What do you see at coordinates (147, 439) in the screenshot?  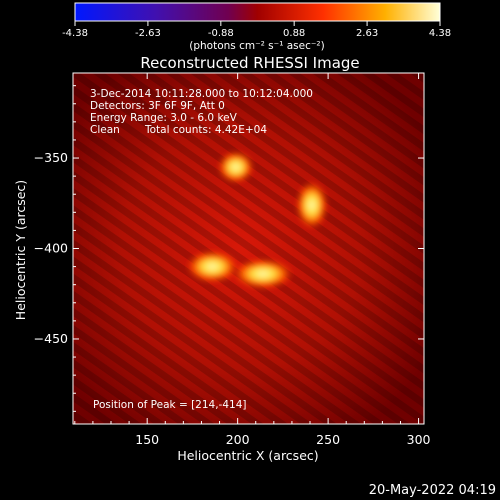 I see `x-tick-label: 150` at bounding box center [147, 439].